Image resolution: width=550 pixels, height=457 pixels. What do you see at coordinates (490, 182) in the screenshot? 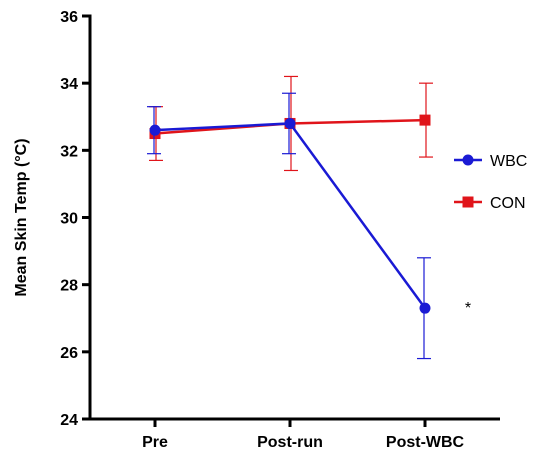
I see `legend: WBC CON` at bounding box center [490, 182].